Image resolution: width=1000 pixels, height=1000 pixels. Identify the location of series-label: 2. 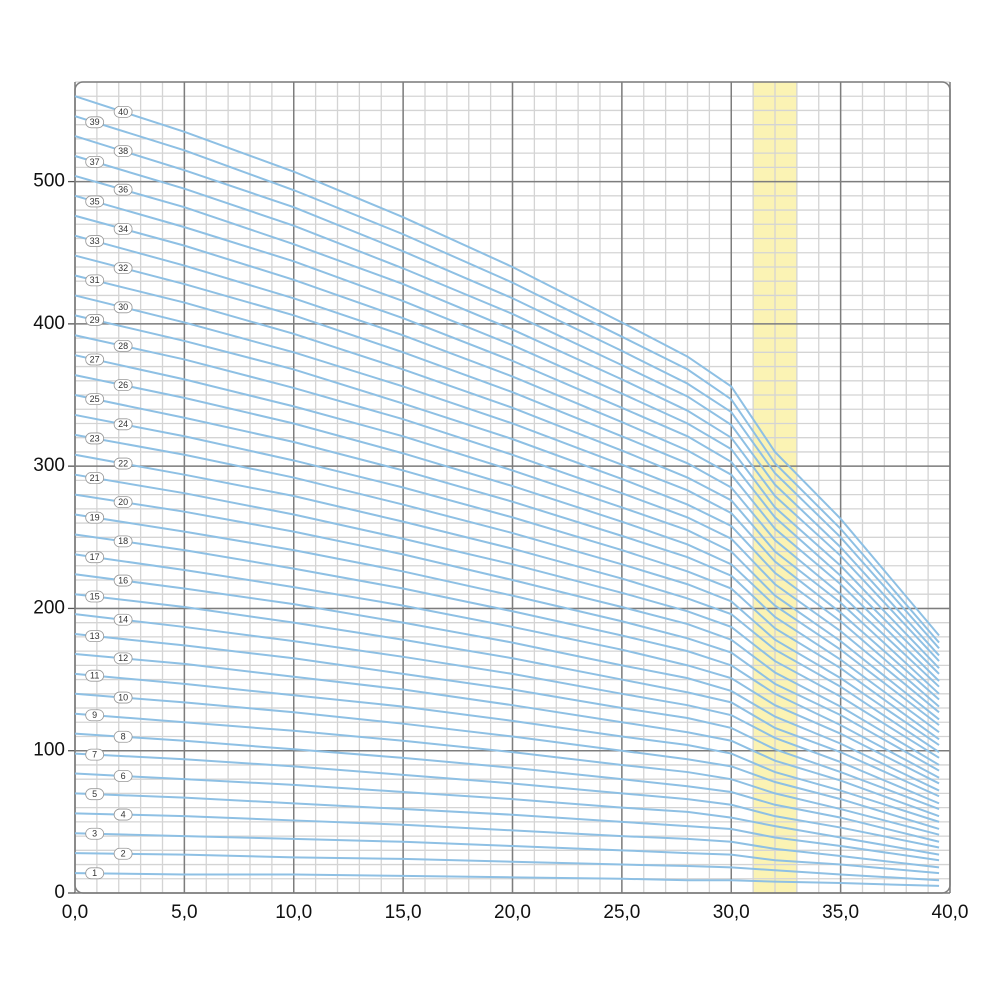
(123, 854).